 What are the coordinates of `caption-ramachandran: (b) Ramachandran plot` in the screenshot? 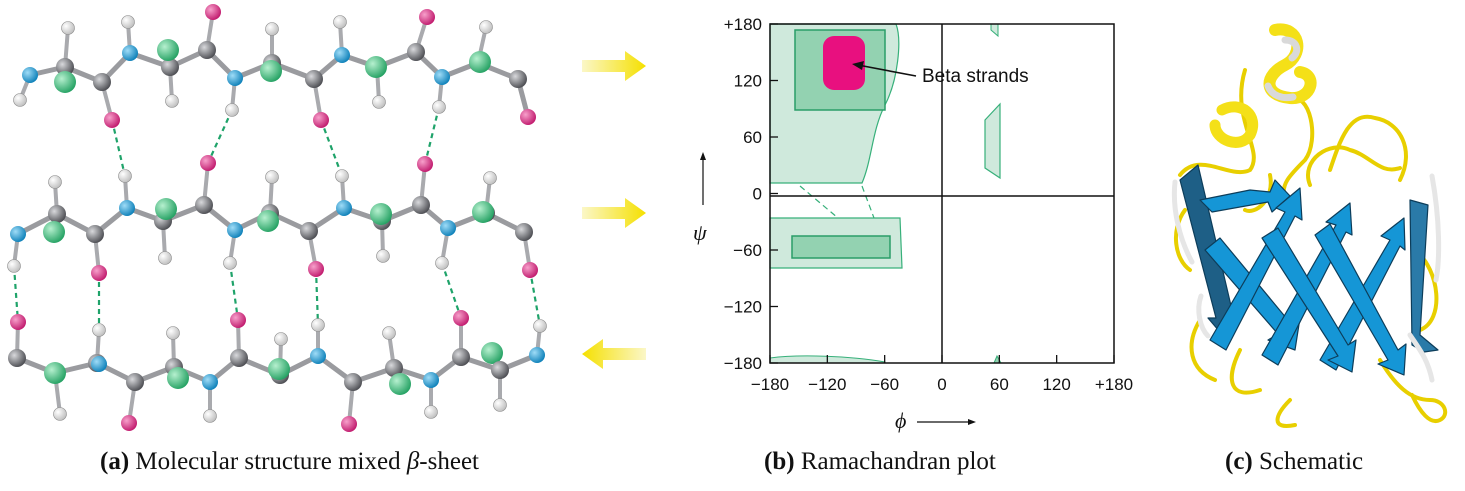 It's located at (880, 462).